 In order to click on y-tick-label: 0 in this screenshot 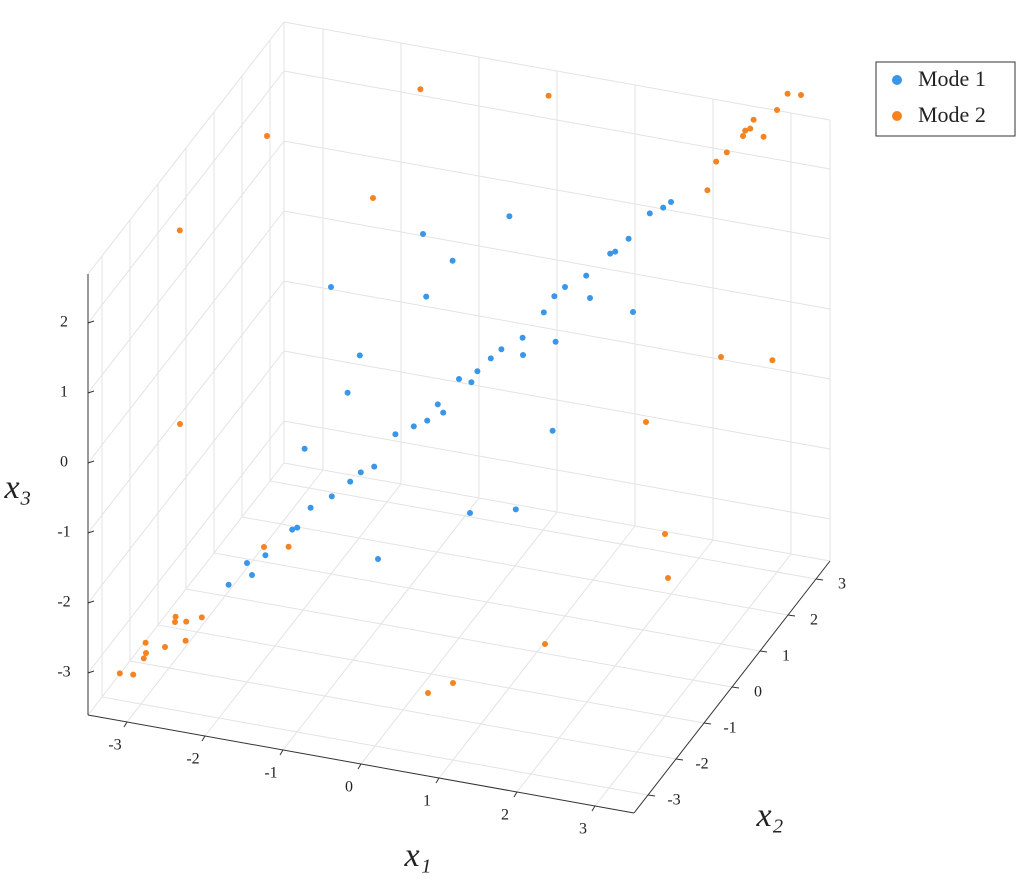, I will do `click(758, 692)`.